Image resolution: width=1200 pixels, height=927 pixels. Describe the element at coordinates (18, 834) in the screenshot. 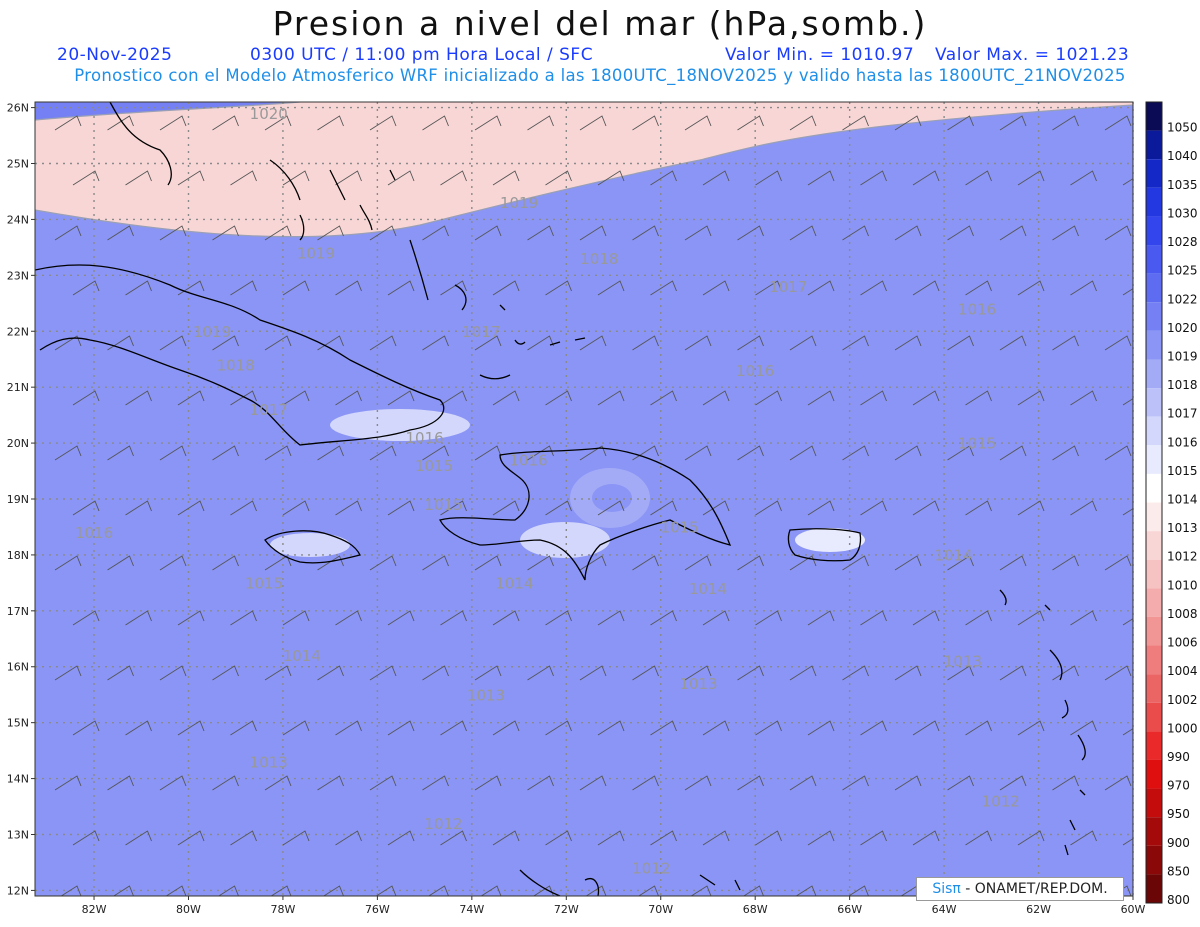

I see `lat-label: 13N` at that location.